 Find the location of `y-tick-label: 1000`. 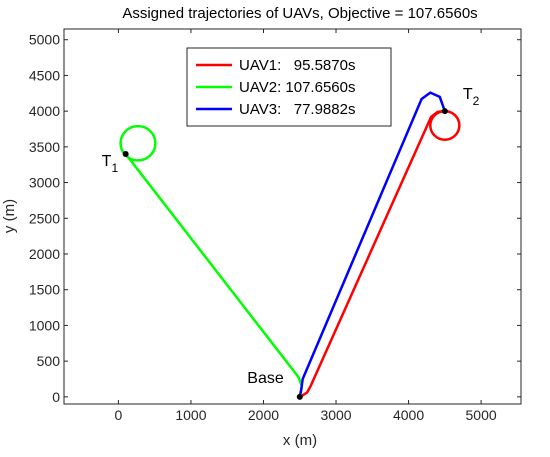

y-tick-label: 1000 is located at coordinates (44, 325).